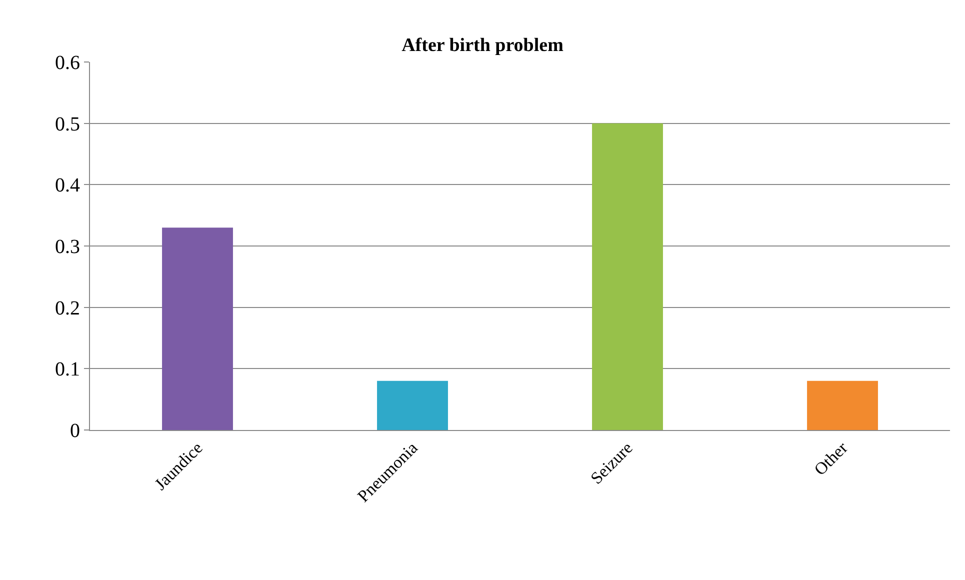 This screenshot has width=965, height=580. Describe the element at coordinates (67, 369) in the screenshot. I see `y-tick-label: 0.1` at that location.